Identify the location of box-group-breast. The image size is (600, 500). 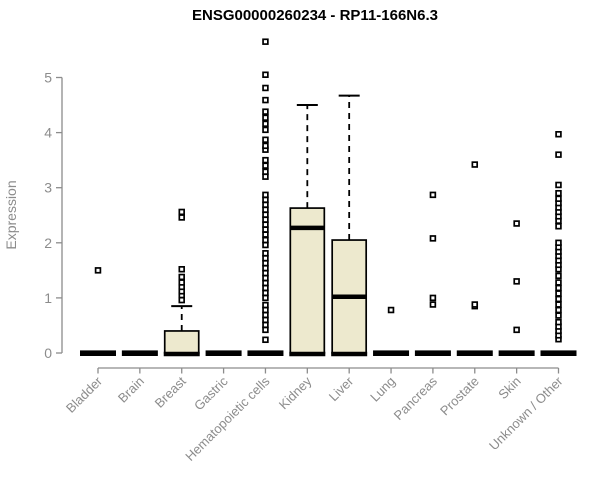
(181, 282).